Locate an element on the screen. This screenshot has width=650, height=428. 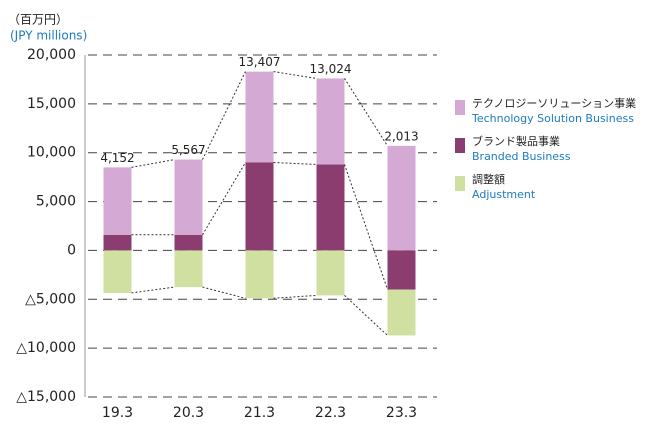
legend-label-en: Branded Business is located at coordinates (521, 156).